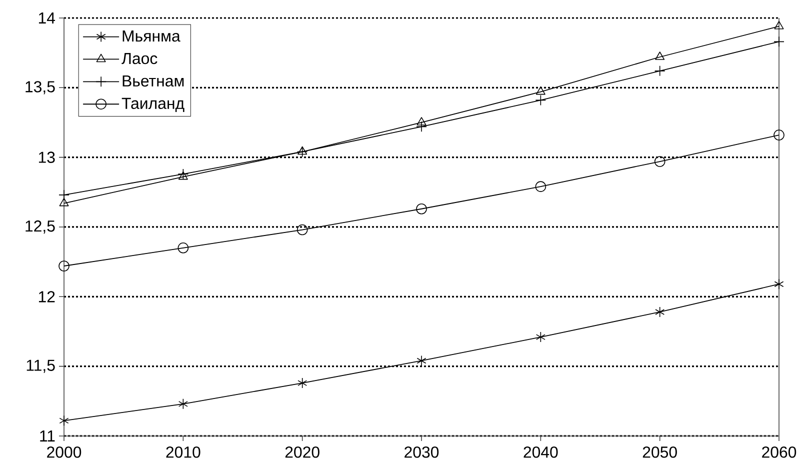 This screenshot has width=805, height=476. Describe the element at coordinates (659, 452) in the screenshot. I see `x-tick-label: 2050` at that location.